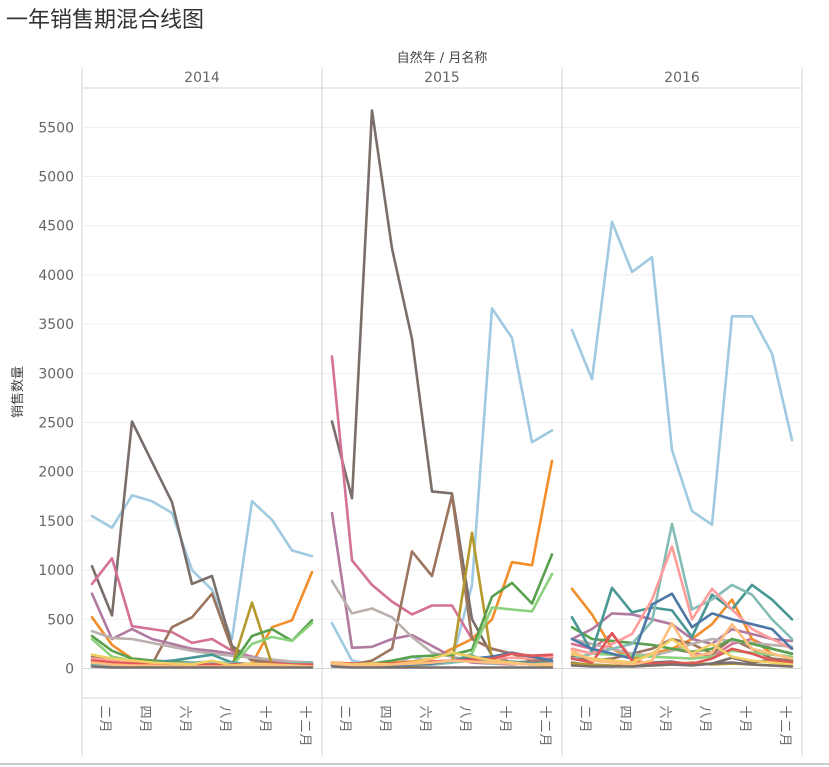 This screenshot has height=767, width=829. I want to click on series-line-9-2016, so click(682, 640).